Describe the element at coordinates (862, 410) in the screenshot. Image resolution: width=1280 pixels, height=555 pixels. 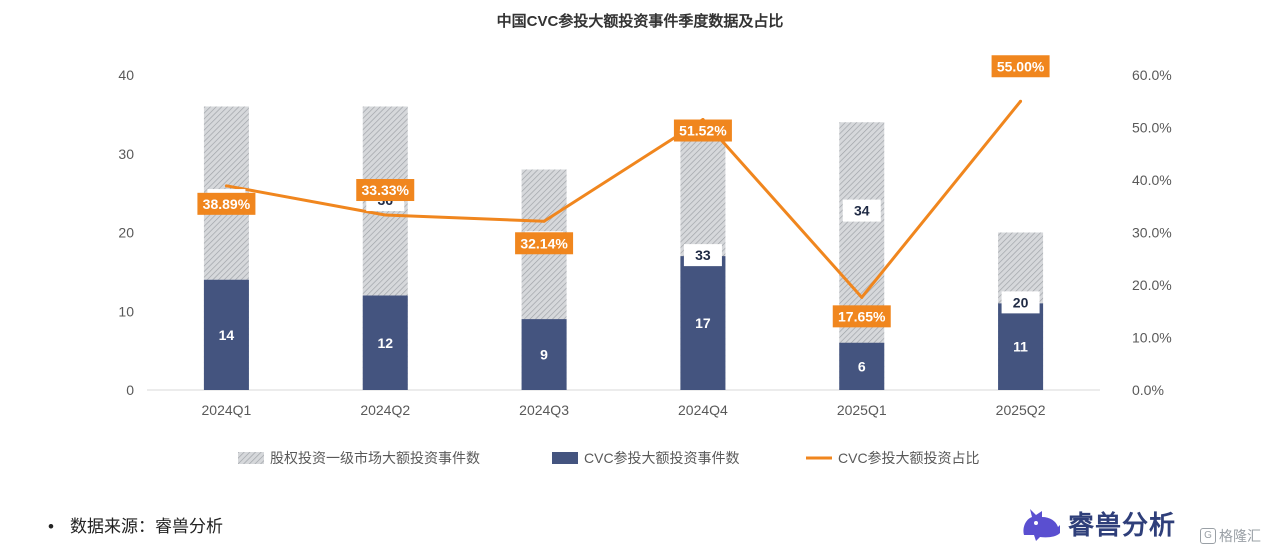
I see `x-tick-label: 2025Q1` at that location.